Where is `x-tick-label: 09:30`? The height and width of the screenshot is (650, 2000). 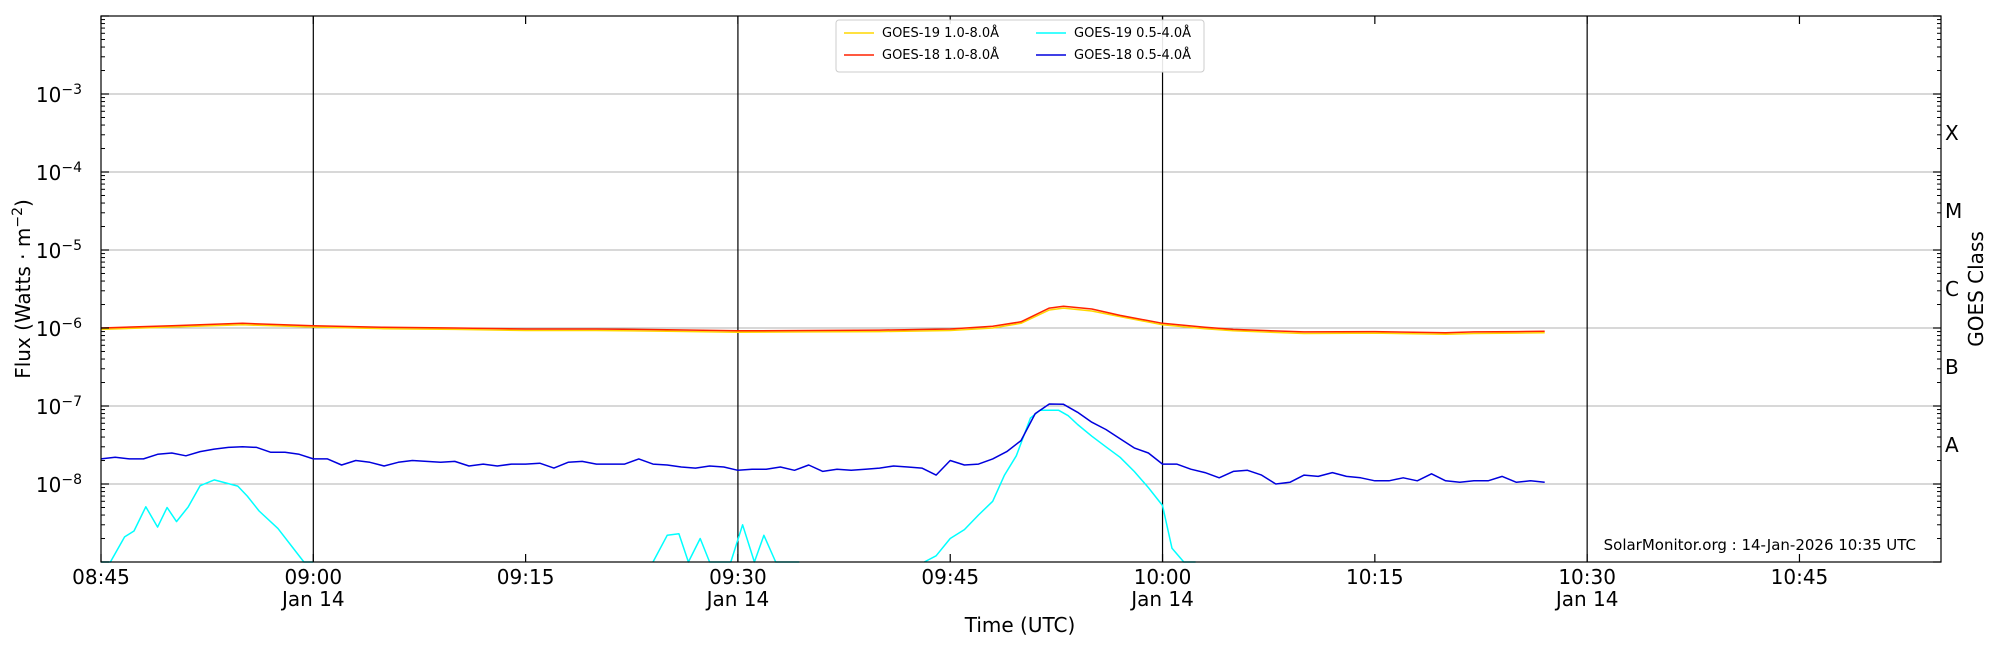
x-tick-label: 09:30 is located at coordinates (738, 577).